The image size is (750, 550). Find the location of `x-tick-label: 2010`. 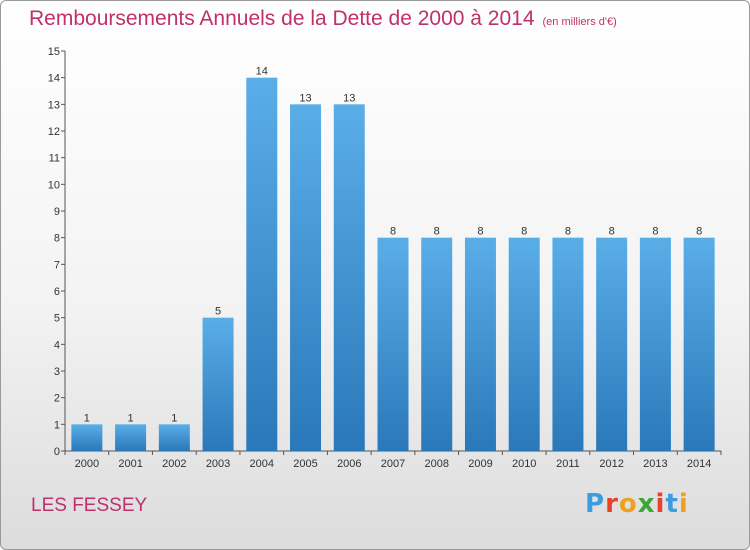

x-tick-label: 2010 is located at coordinates (524, 464).